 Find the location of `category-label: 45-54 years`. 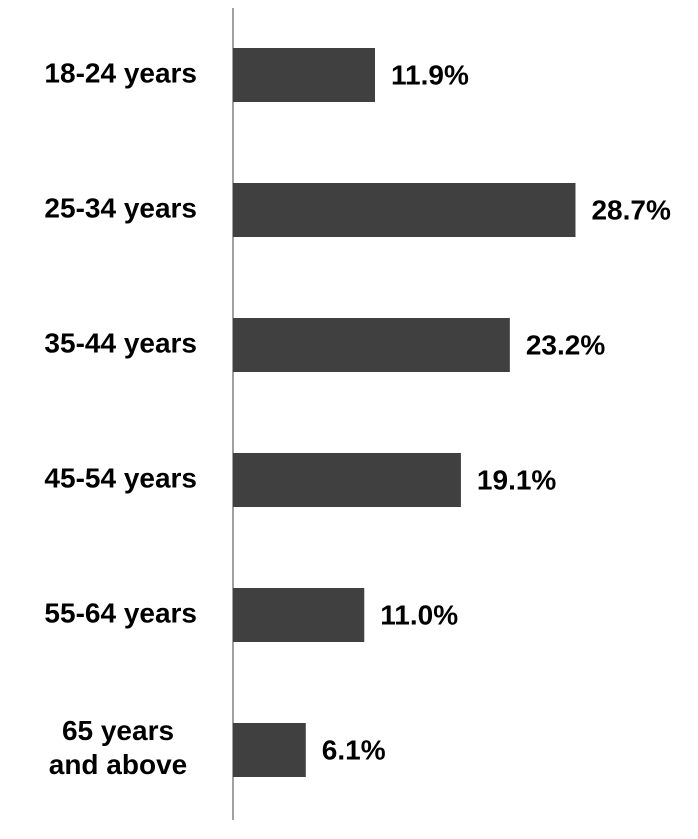

category-label: 45-54 years is located at coordinates (120, 477).